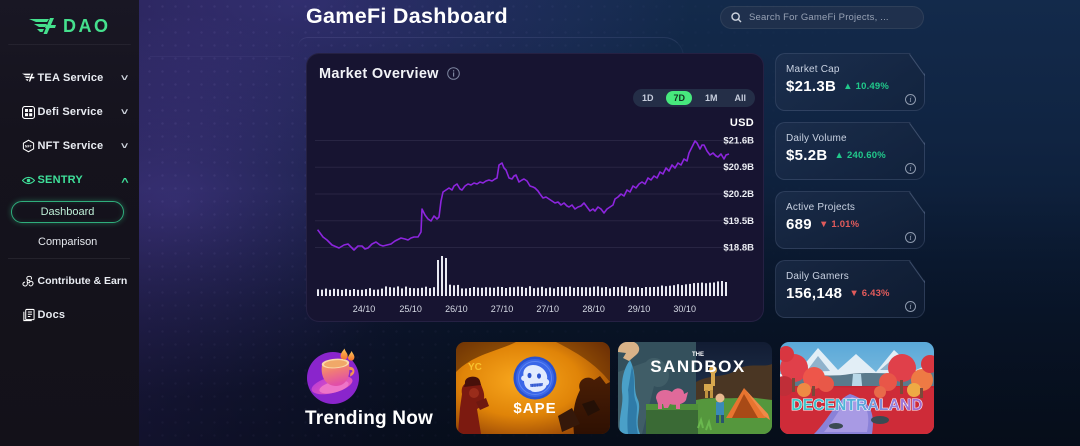 The image size is (1080, 446). What do you see at coordinates (857, 405) in the screenshot?
I see `svg-text: DECENTRALAND` at bounding box center [857, 405].